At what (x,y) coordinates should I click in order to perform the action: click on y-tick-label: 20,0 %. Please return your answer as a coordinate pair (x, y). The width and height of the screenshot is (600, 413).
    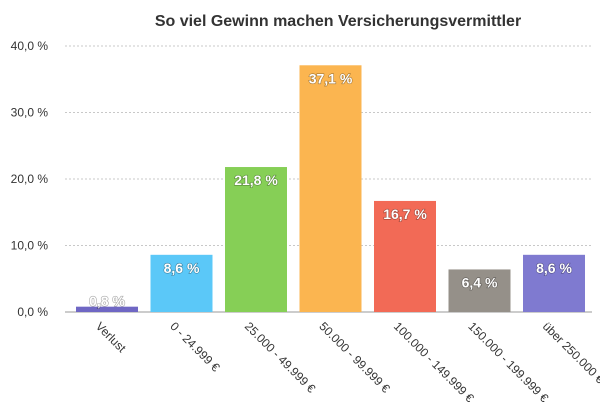
    Looking at the image, I should click on (30, 179).